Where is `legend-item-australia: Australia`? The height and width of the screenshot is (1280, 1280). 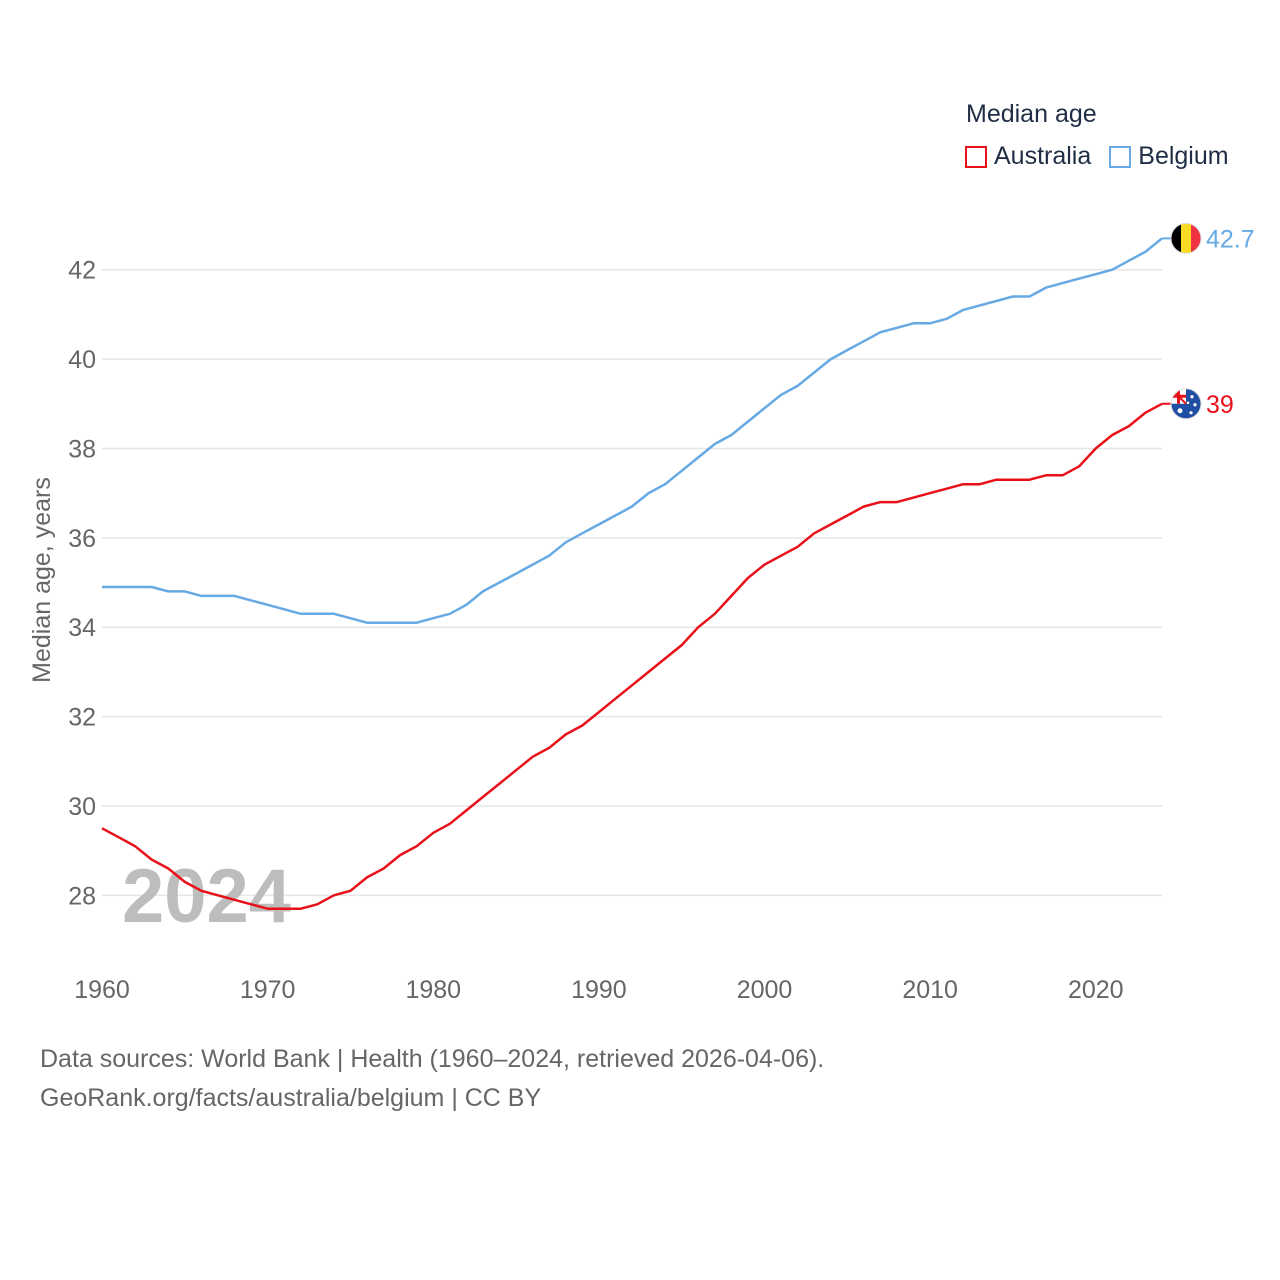
legend-item-australia: Australia is located at coordinates (1028, 156).